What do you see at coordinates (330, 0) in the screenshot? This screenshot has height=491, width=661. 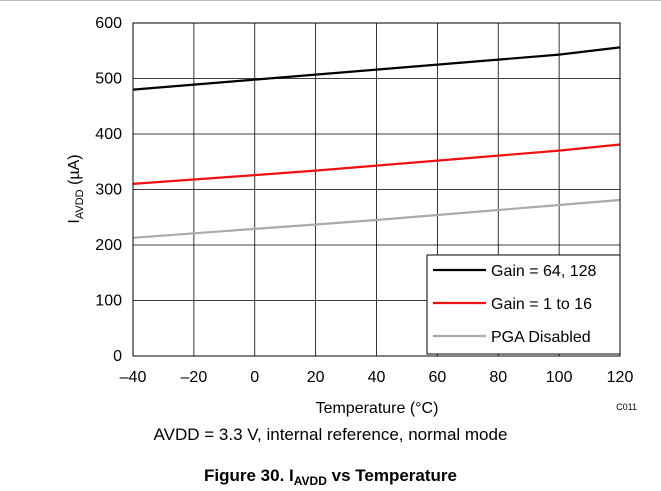 I see `top-rule` at bounding box center [330, 0].